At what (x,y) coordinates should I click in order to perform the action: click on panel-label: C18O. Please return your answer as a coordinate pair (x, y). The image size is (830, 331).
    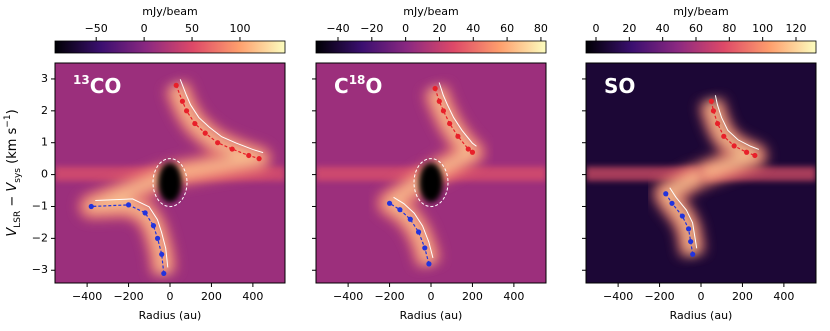
    Looking at the image, I should click on (358, 85).